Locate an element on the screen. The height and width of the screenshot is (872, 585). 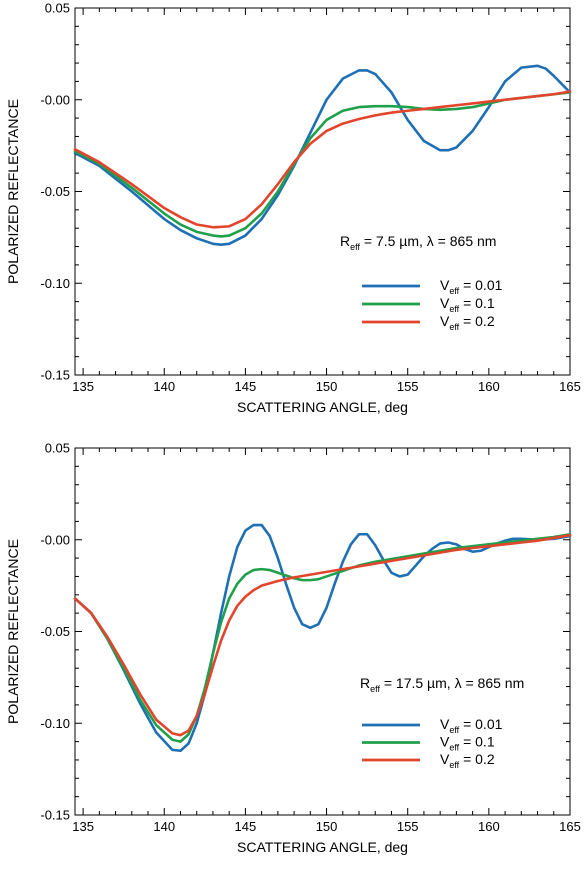
parameter-annotation: Reff = 7.5 µm, λ = 865 nm is located at coordinates (418, 242).